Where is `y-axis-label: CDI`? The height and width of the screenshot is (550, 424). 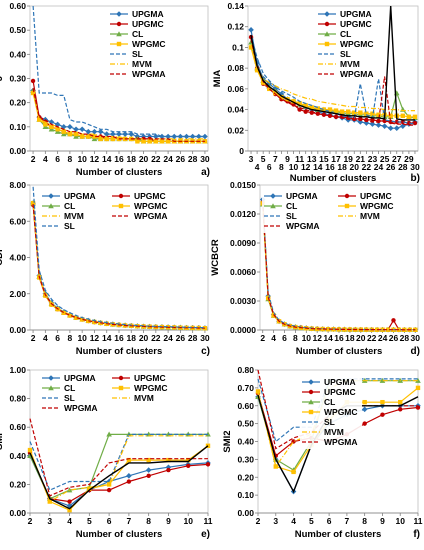
y-axis-label: CDI is located at coordinates (2, 257).